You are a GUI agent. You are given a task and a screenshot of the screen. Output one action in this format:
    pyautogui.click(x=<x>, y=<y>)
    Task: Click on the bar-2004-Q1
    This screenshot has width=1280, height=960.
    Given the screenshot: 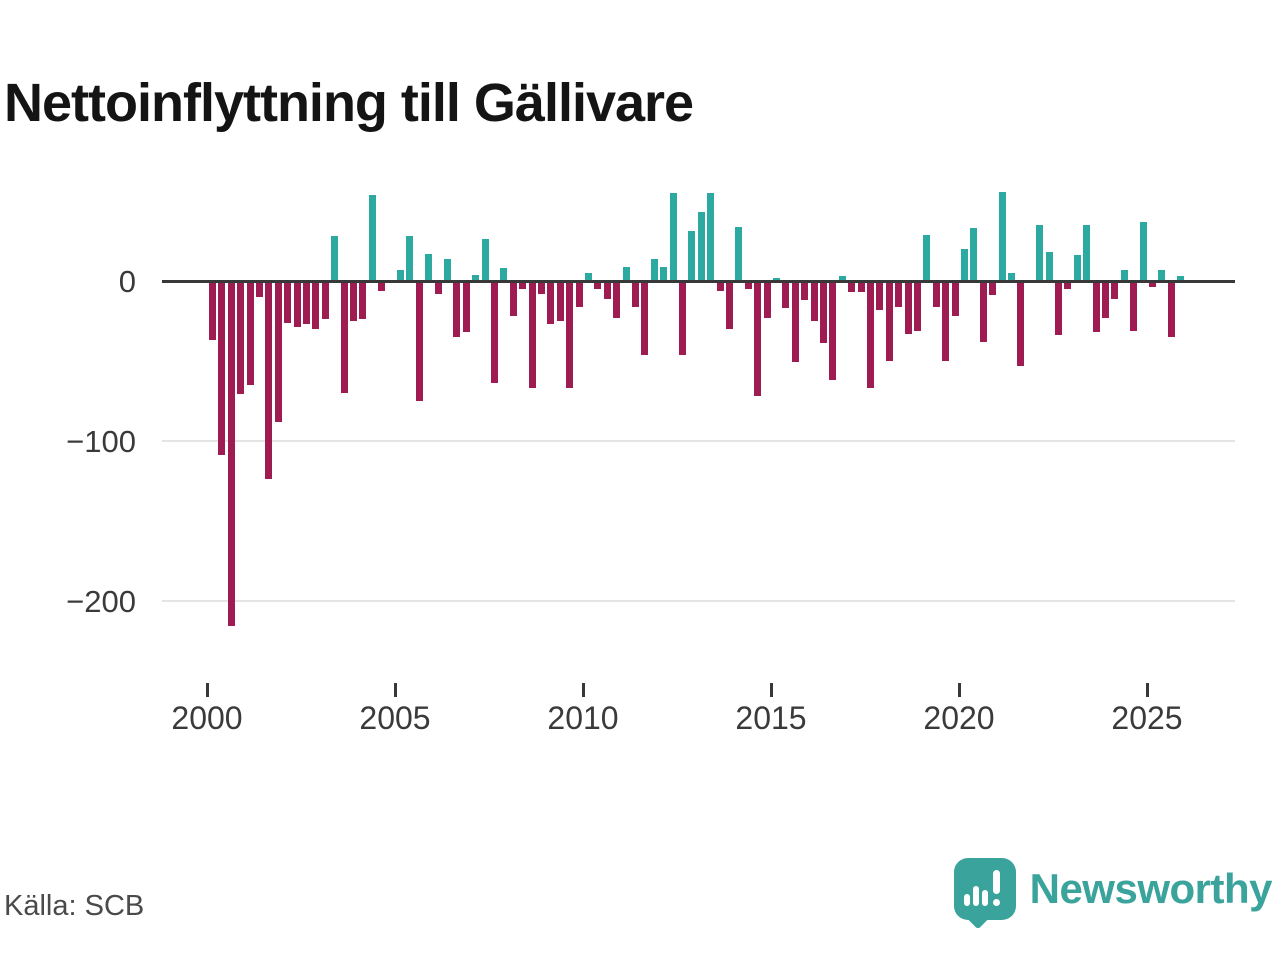 What is the action you would take?
    pyautogui.click(x=363, y=300)
    